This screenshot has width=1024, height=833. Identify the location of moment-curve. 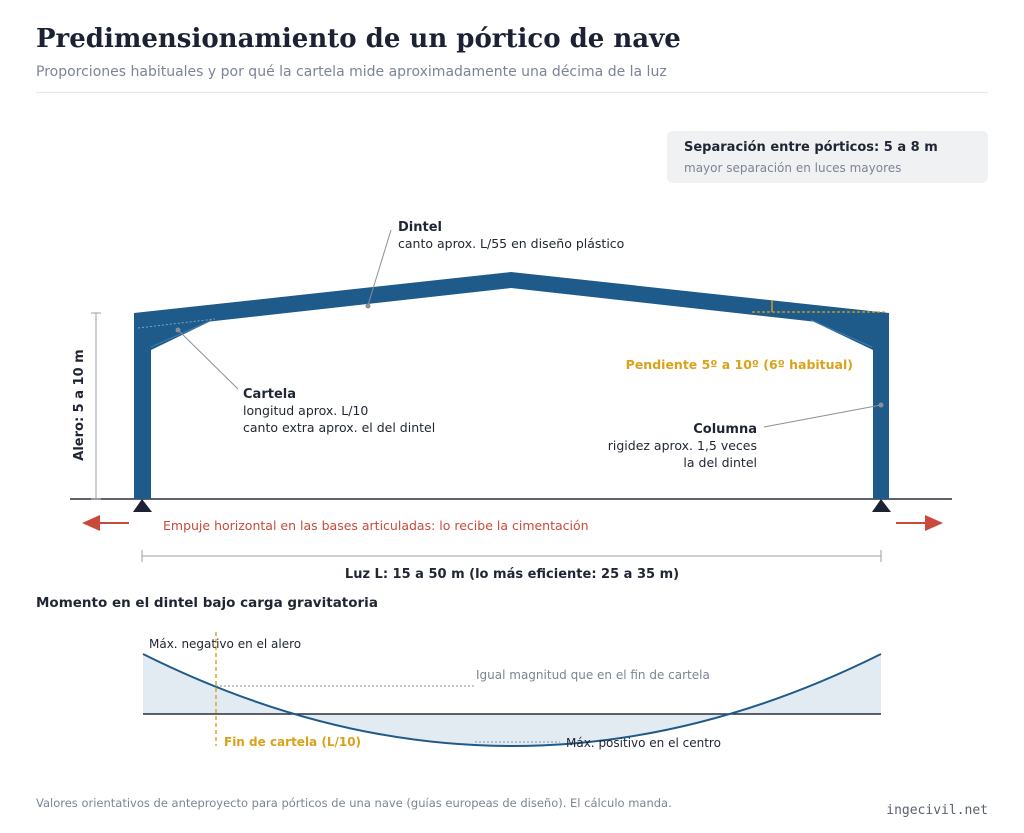
(512, 700).